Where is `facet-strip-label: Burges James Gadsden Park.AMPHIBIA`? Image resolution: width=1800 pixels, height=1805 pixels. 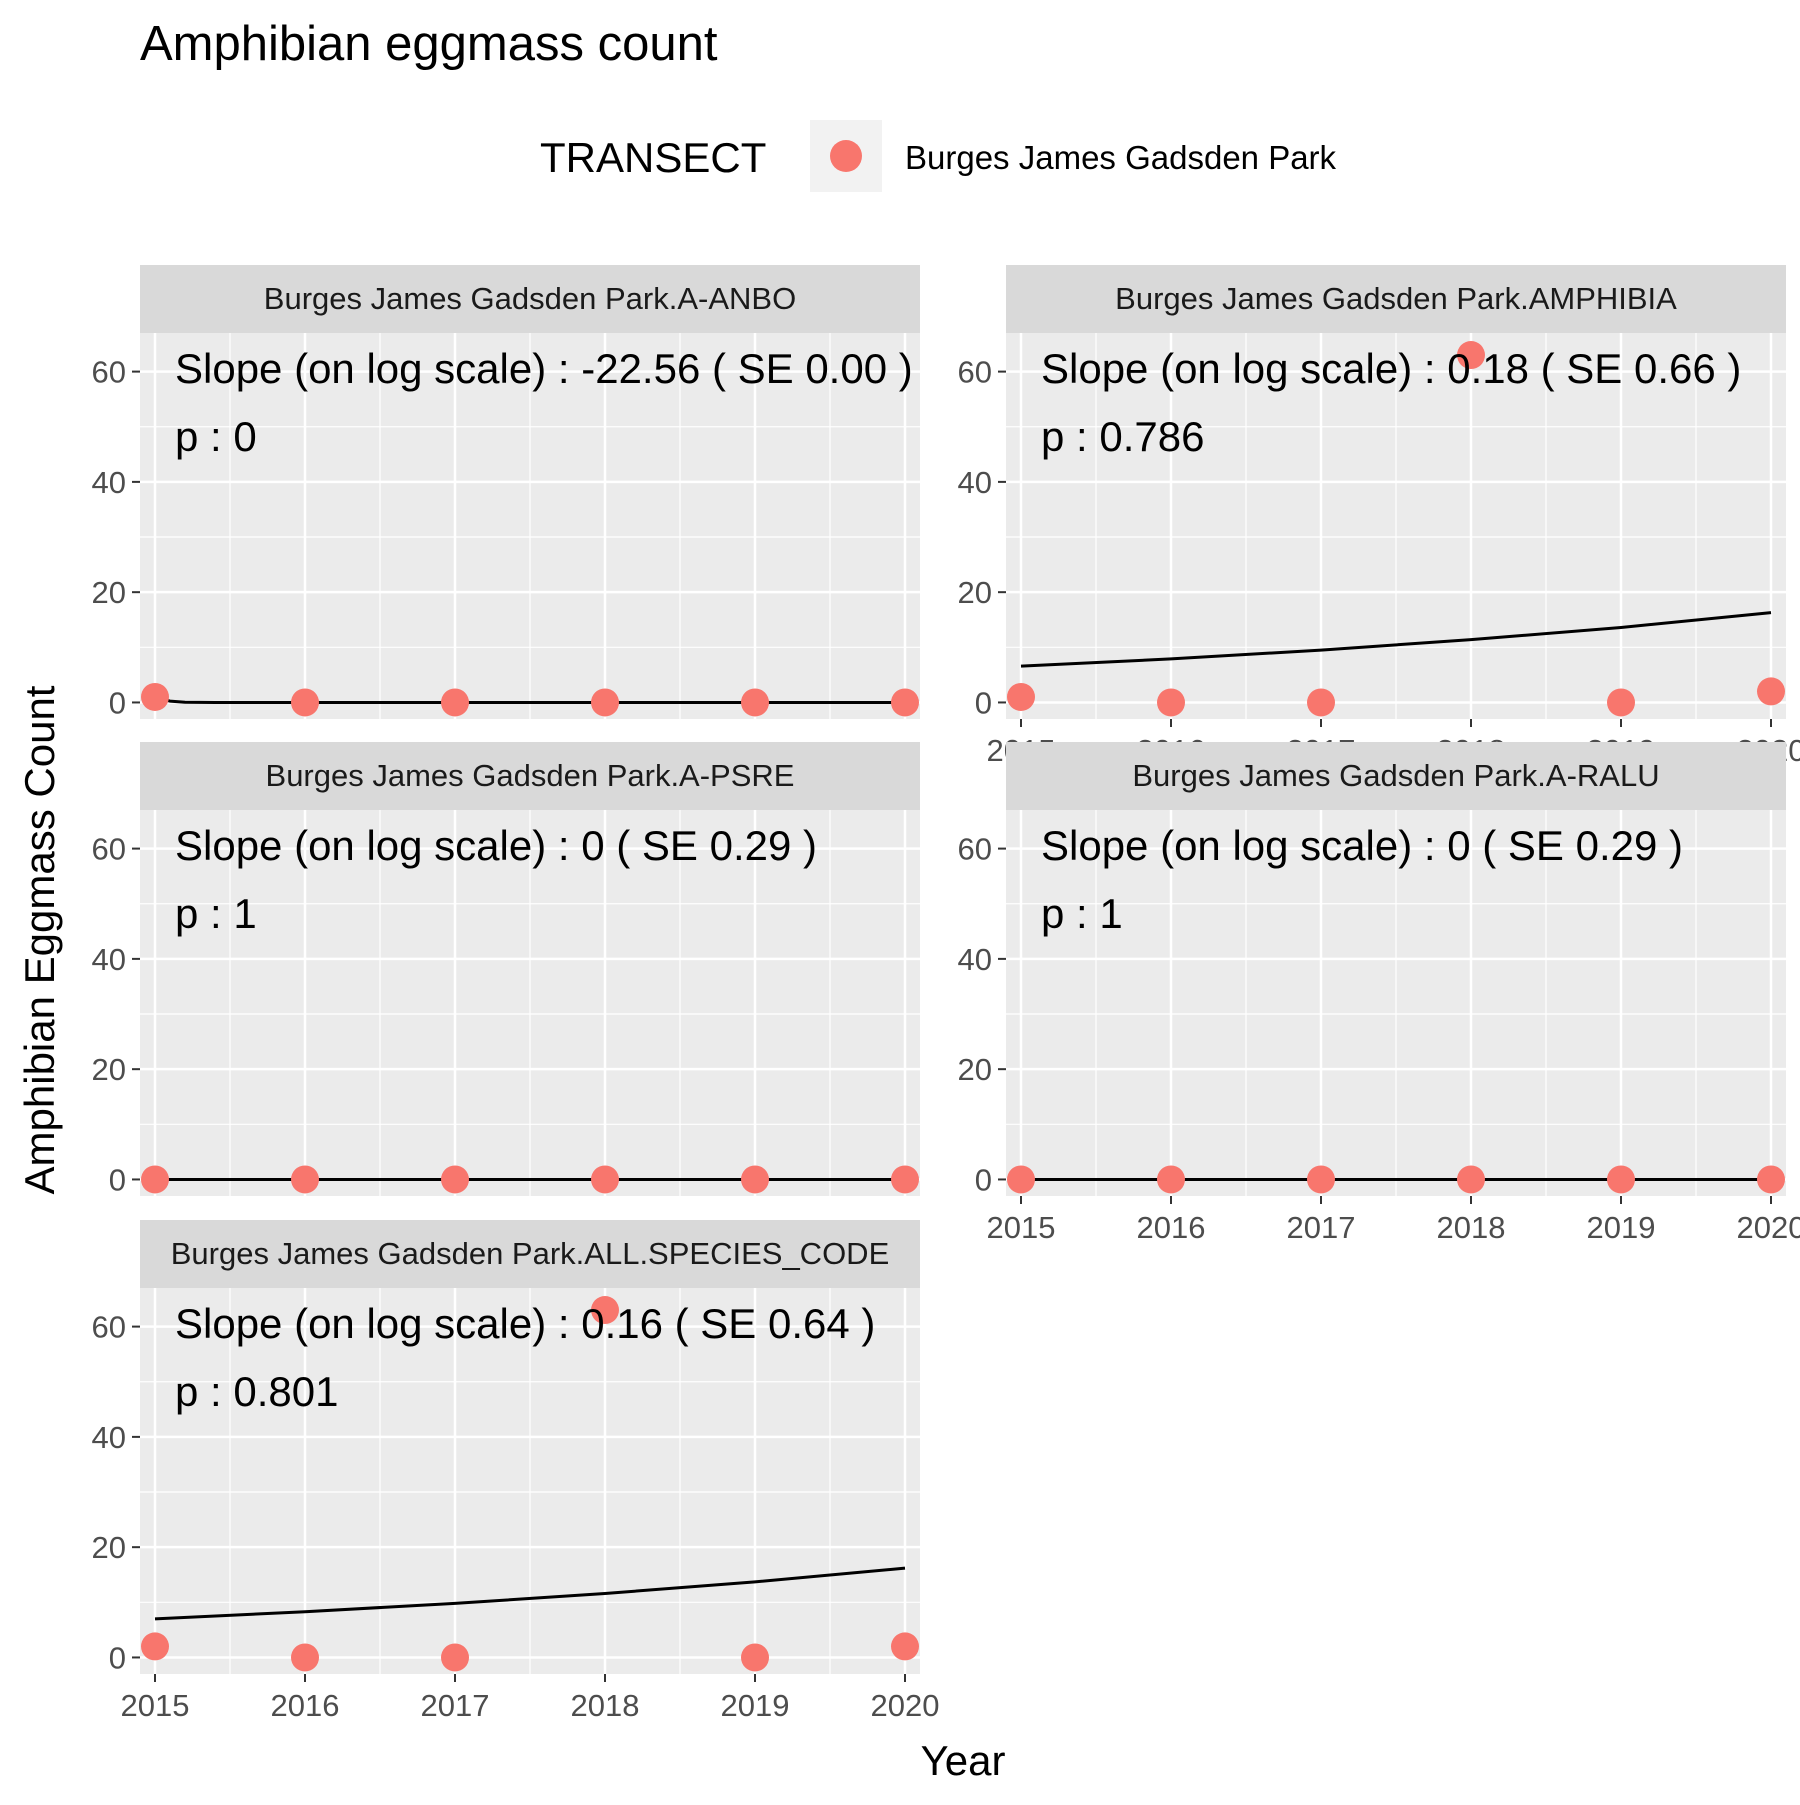 facet-strip-label: Burges James Gadsden Park.AMPHIBIA is located at coordinates (1396, 298).